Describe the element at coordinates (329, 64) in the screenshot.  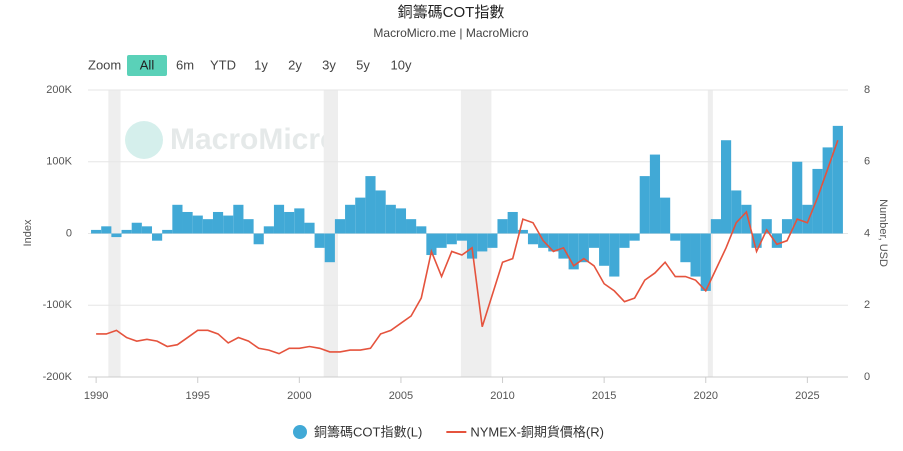
I see `range-button-label: 3y` at that location.